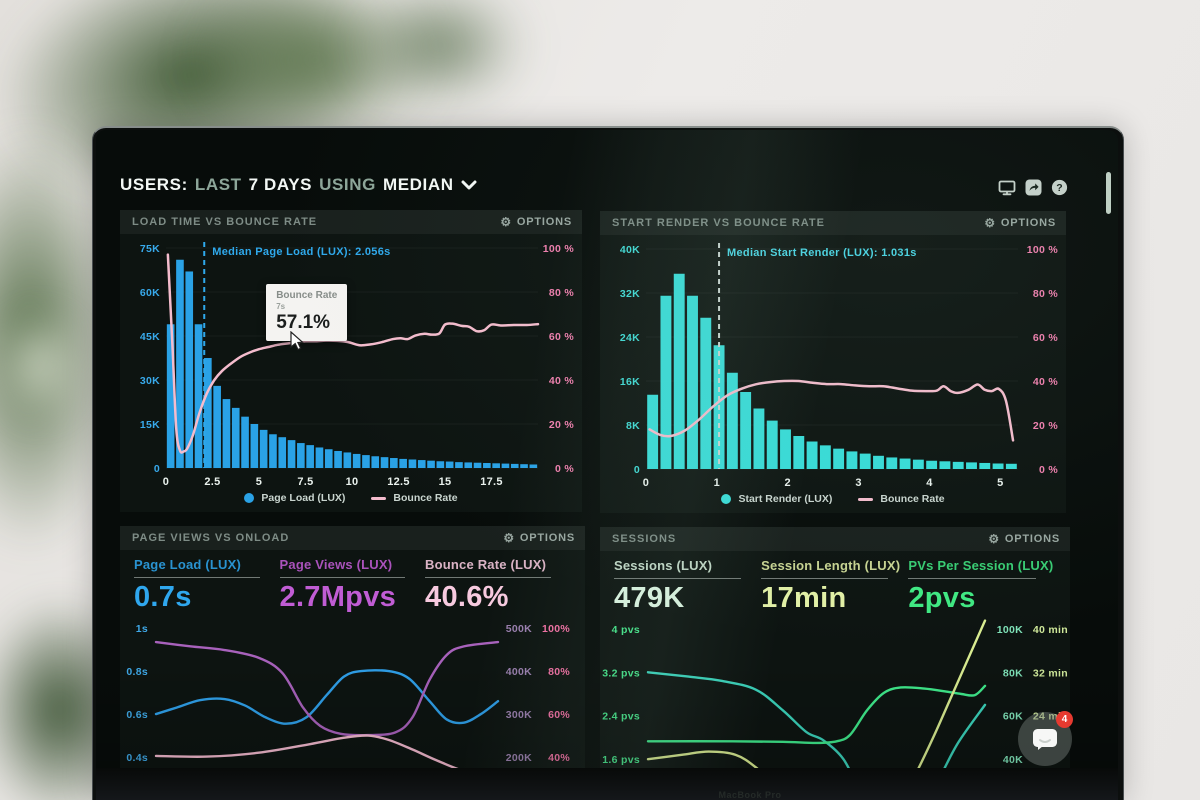 The width and height of the screenshot is (1200, 800). I want to click on panel-title: PAGE VIEWS VS ONLOAD, so click(211, 538).